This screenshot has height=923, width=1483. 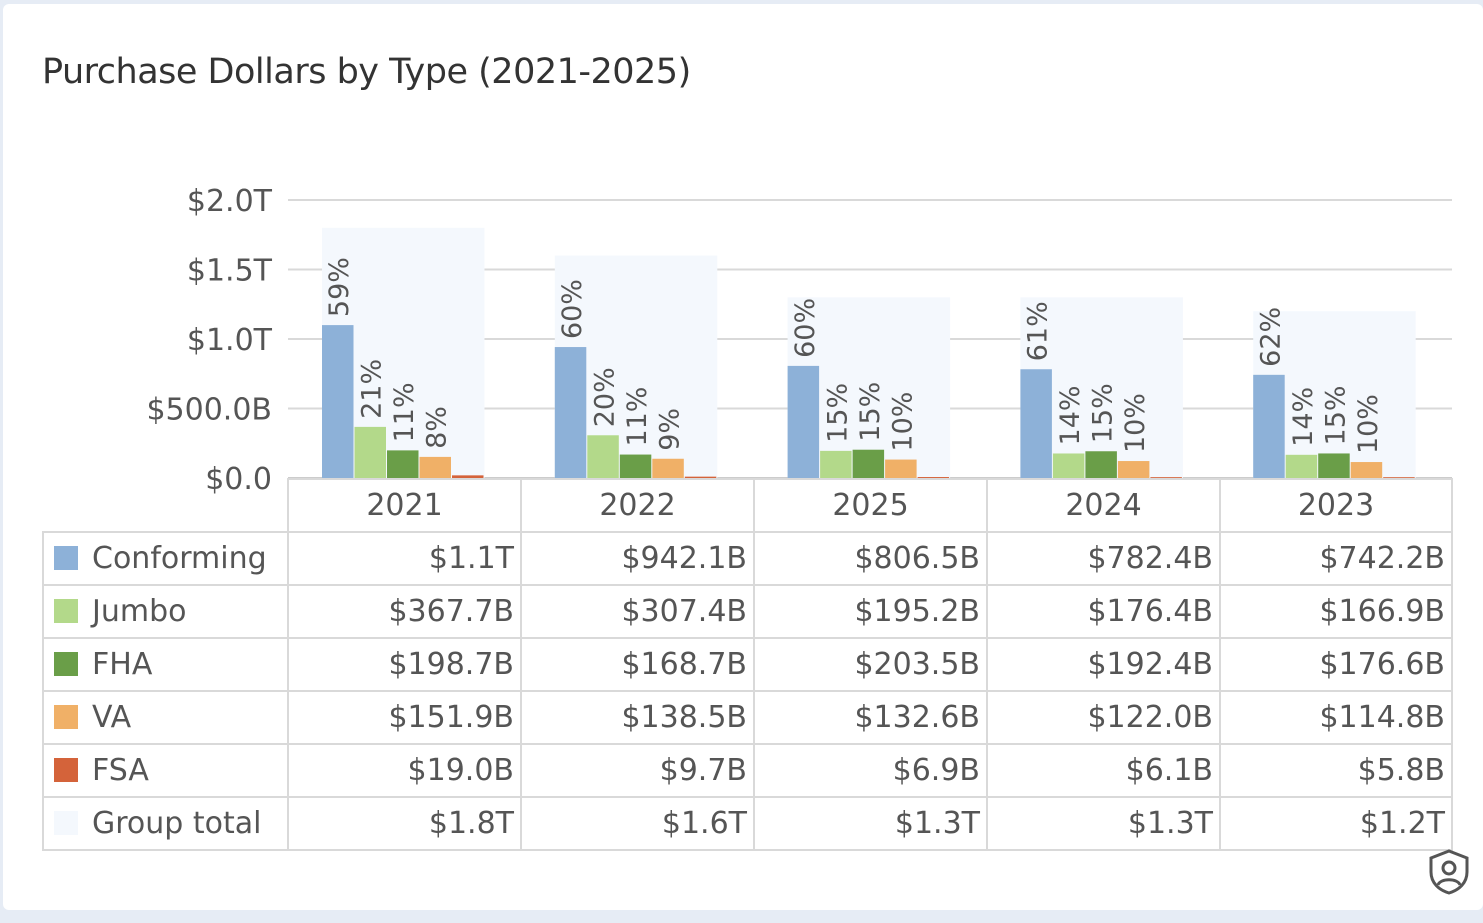 What do you see at coordinates (404, 823) in the screenshot?
I see `table-cell: $1.8T` at bounding box center [404, 823].